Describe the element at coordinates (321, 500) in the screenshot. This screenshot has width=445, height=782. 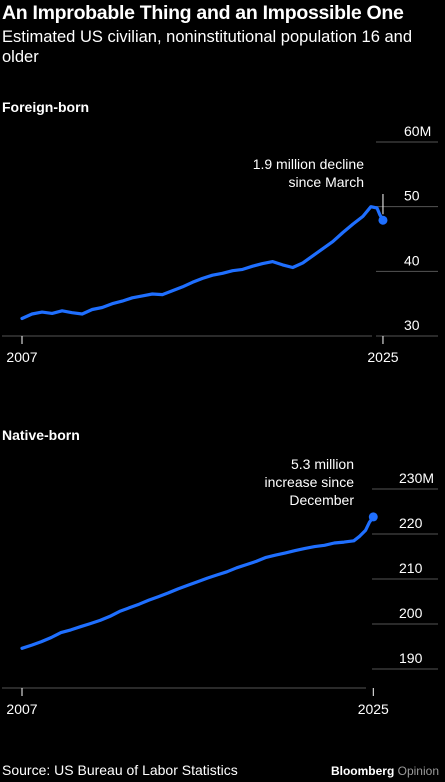
I see `native-born-annotation-text: December` at that location.